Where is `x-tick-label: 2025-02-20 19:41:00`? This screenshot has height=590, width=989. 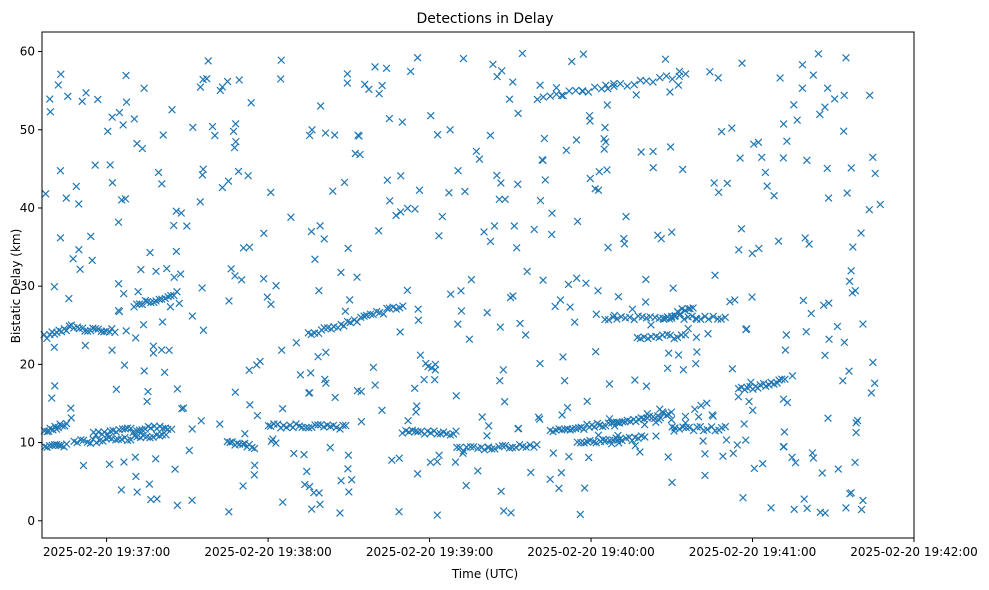
x-tick-label: 2025-02-20 19:41:00 is located at coordinates (752, 552).